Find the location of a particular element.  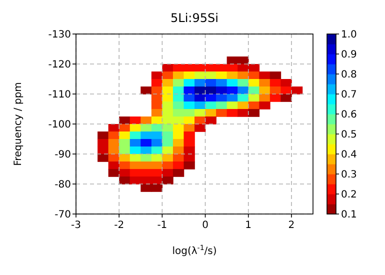

y-tick-label: -70 is located at coordinates (62, 215).